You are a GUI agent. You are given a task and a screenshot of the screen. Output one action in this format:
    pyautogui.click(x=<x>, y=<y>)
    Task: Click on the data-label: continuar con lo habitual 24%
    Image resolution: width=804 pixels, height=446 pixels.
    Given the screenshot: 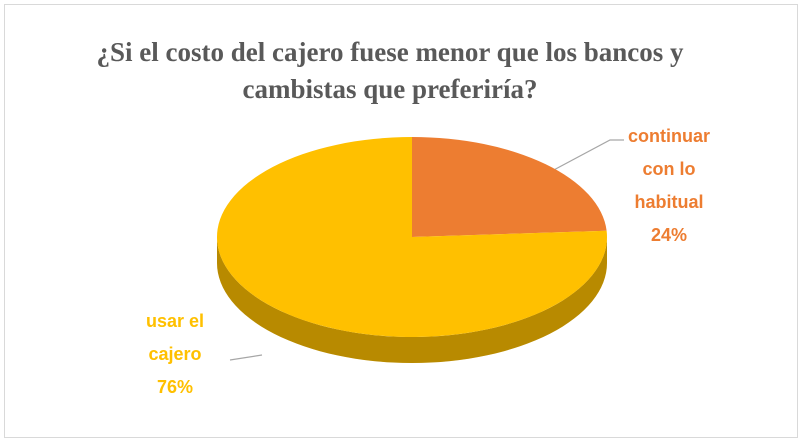 What is the action you would take?
    pyautogui.click(x=669, y=186)
    